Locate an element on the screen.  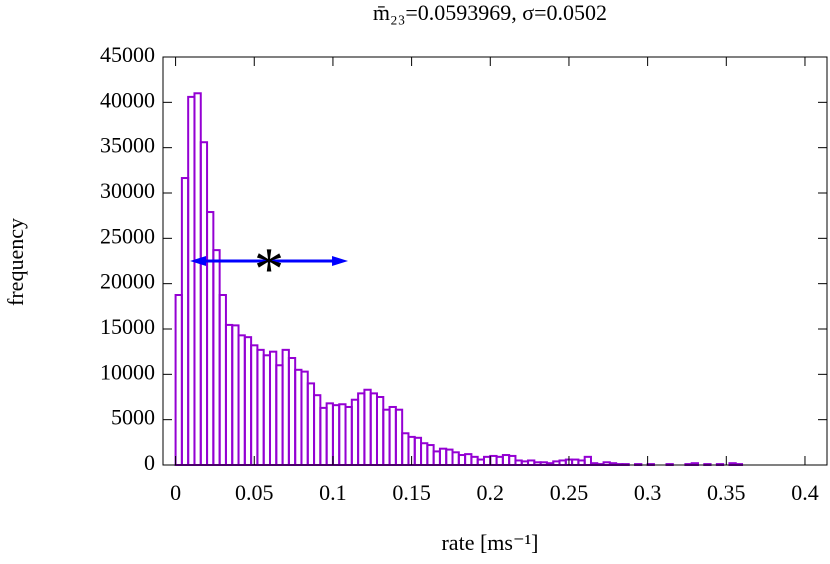
y-tick-label: 20000 is located at coordinates (127, 281).